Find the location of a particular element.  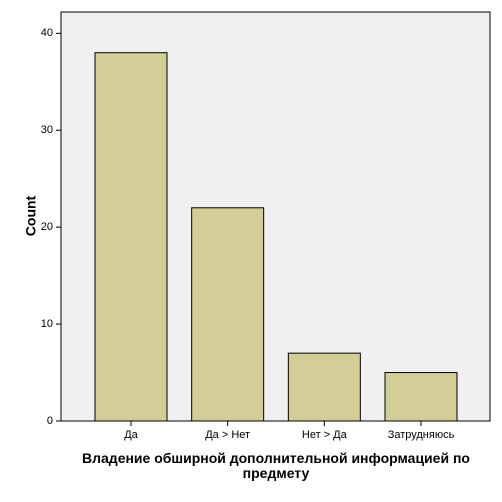

y-tick-label: 20 is located at coordinates (47, 227).